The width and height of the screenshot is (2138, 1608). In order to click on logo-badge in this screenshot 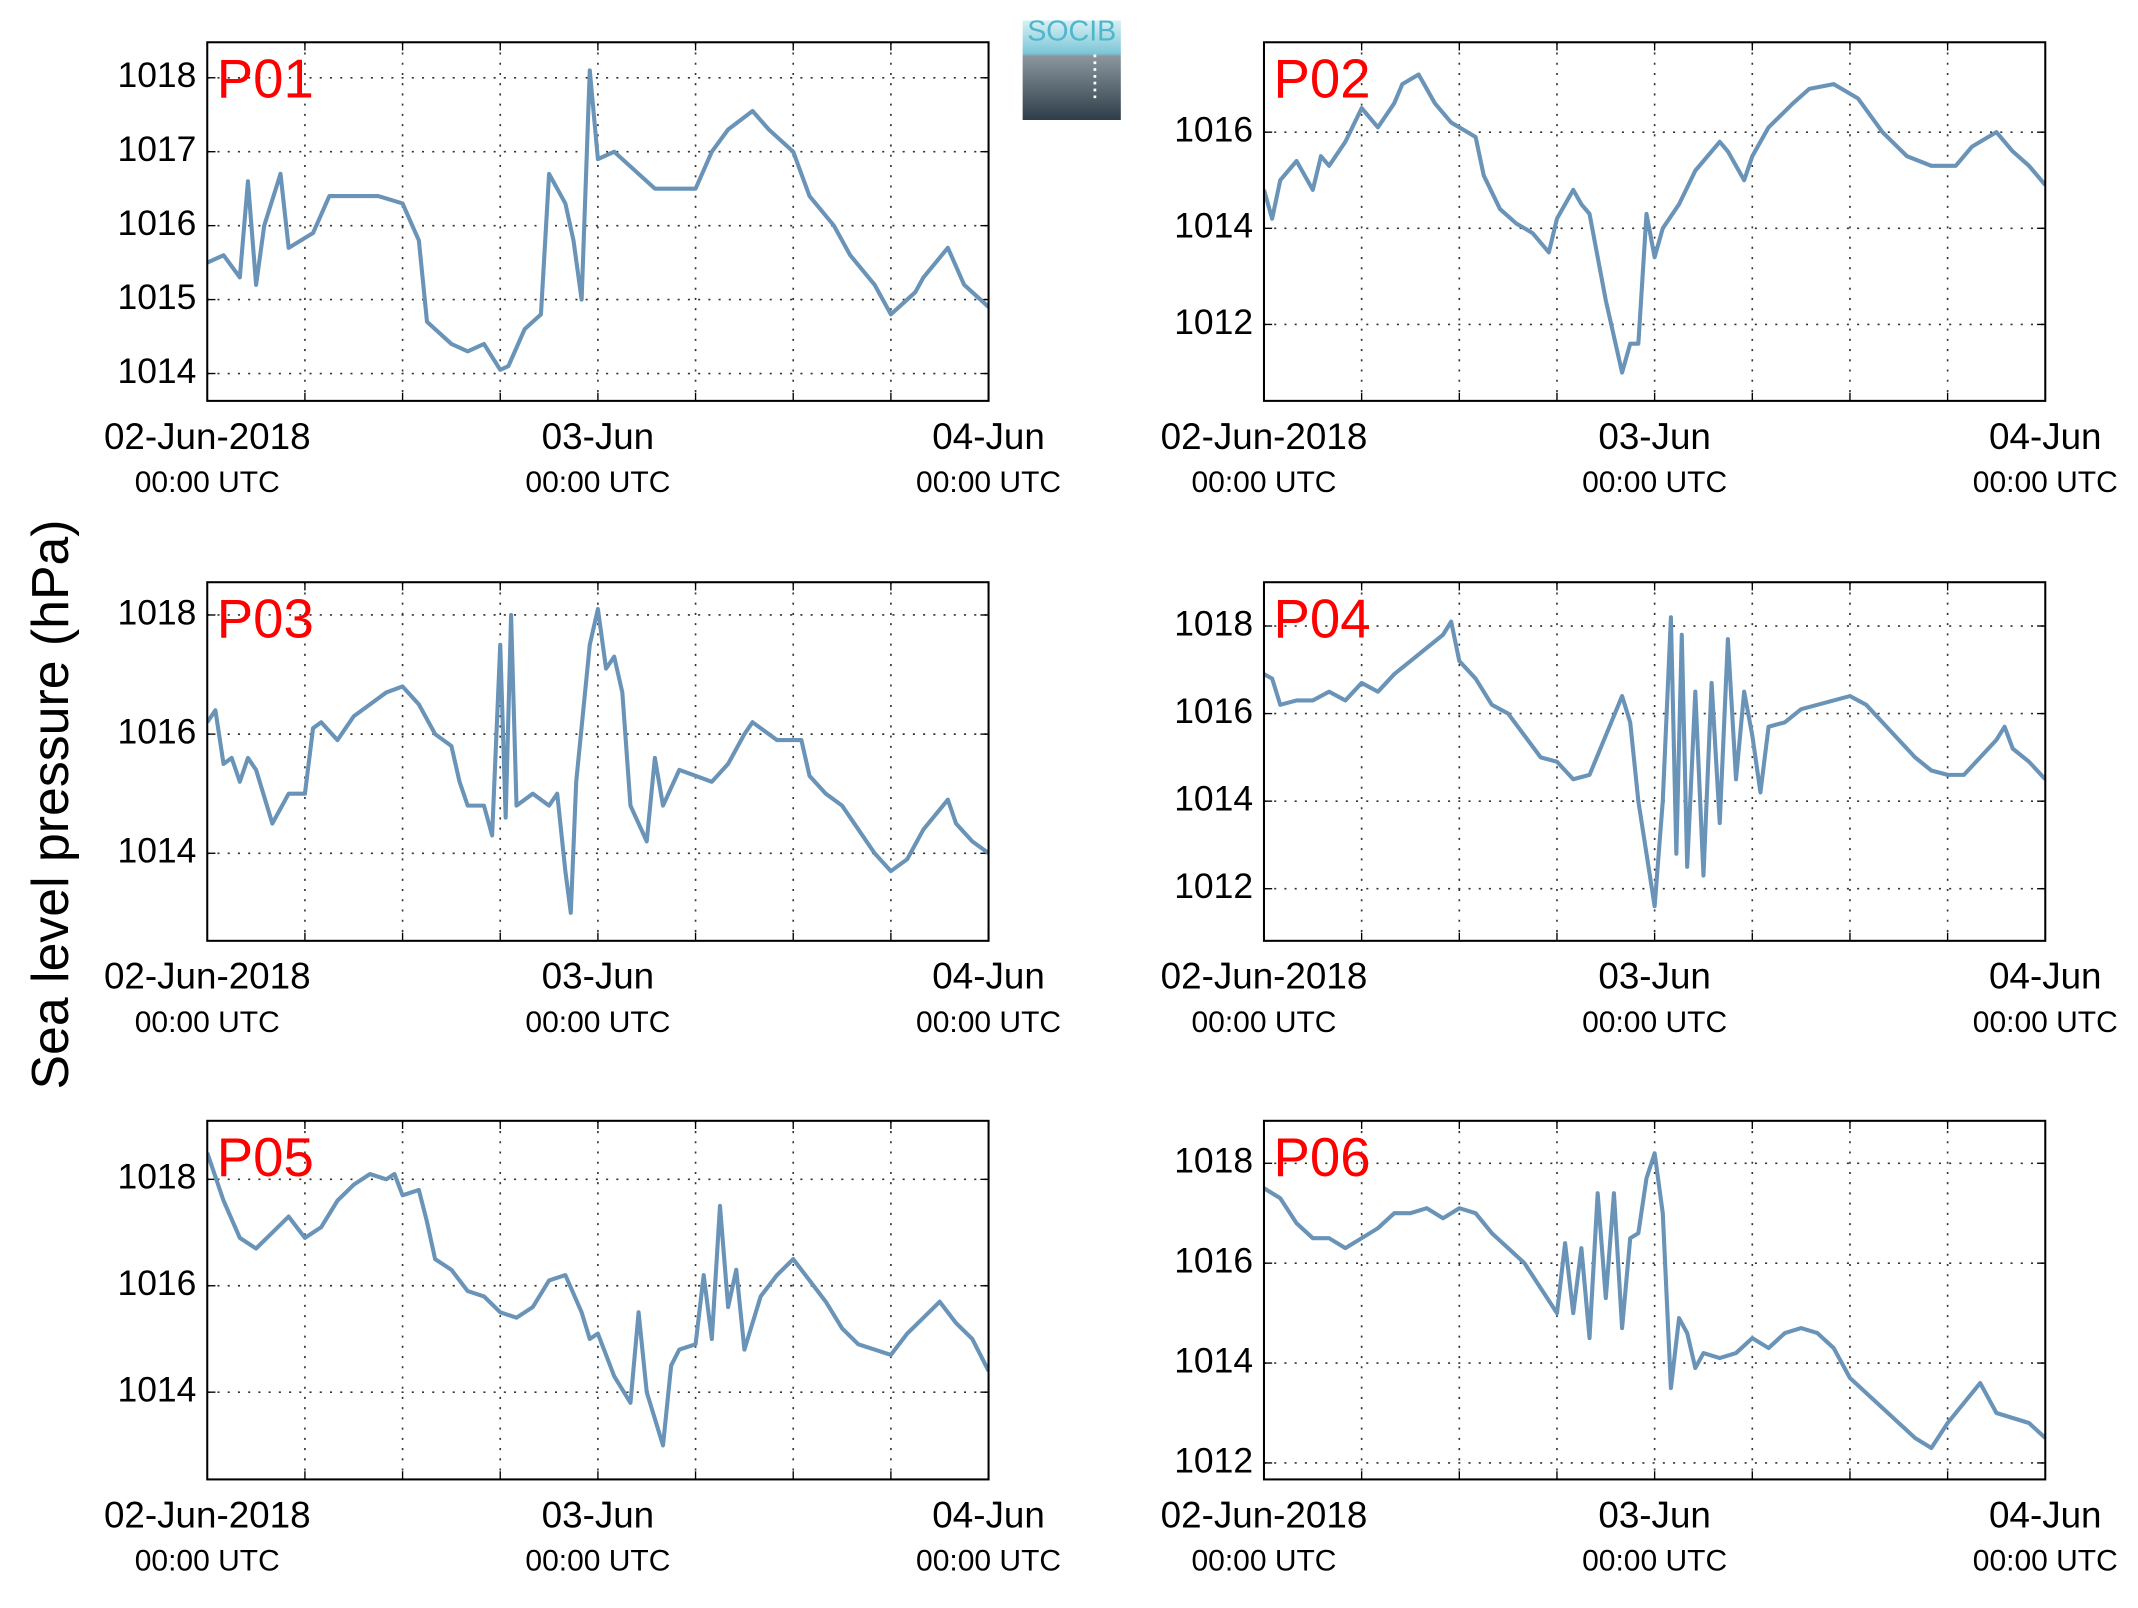, I will do `click(1071, 70)`.